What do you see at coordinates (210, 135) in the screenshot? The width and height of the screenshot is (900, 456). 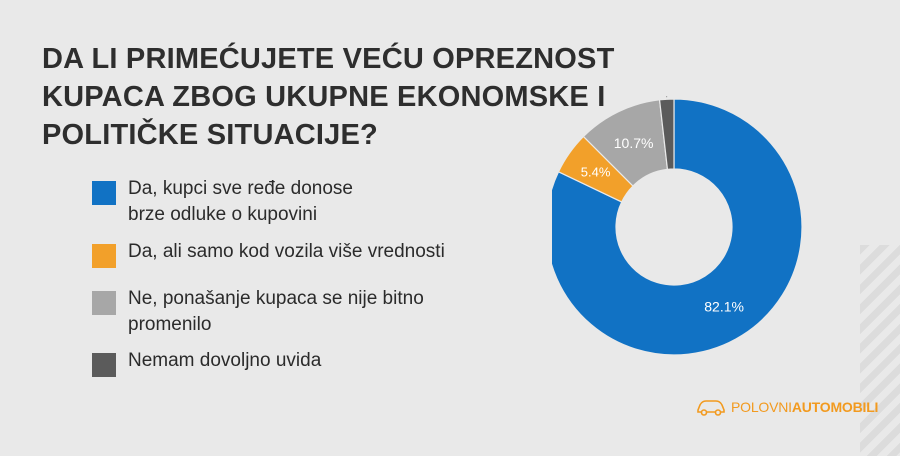 I see `title-line-3: POLITIČKE SITUACIJE?` at bounding box center [210, 135].